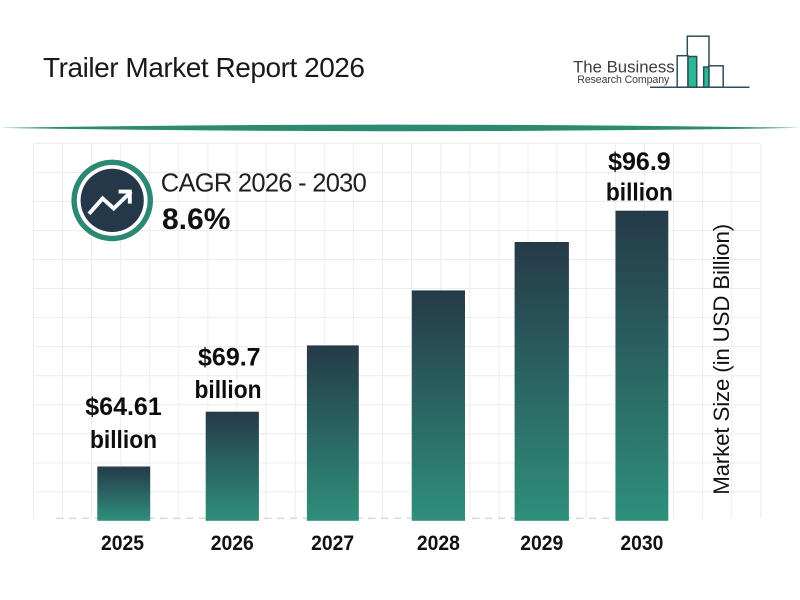 The image size is (800, 600). I want to click on svg-text: Research Company, so click(623, 80).